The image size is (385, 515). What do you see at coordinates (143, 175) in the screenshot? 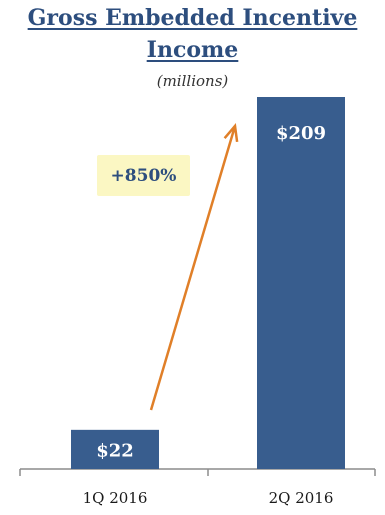
I see `growth-callout: +850%` at bounding box center [143, 175].